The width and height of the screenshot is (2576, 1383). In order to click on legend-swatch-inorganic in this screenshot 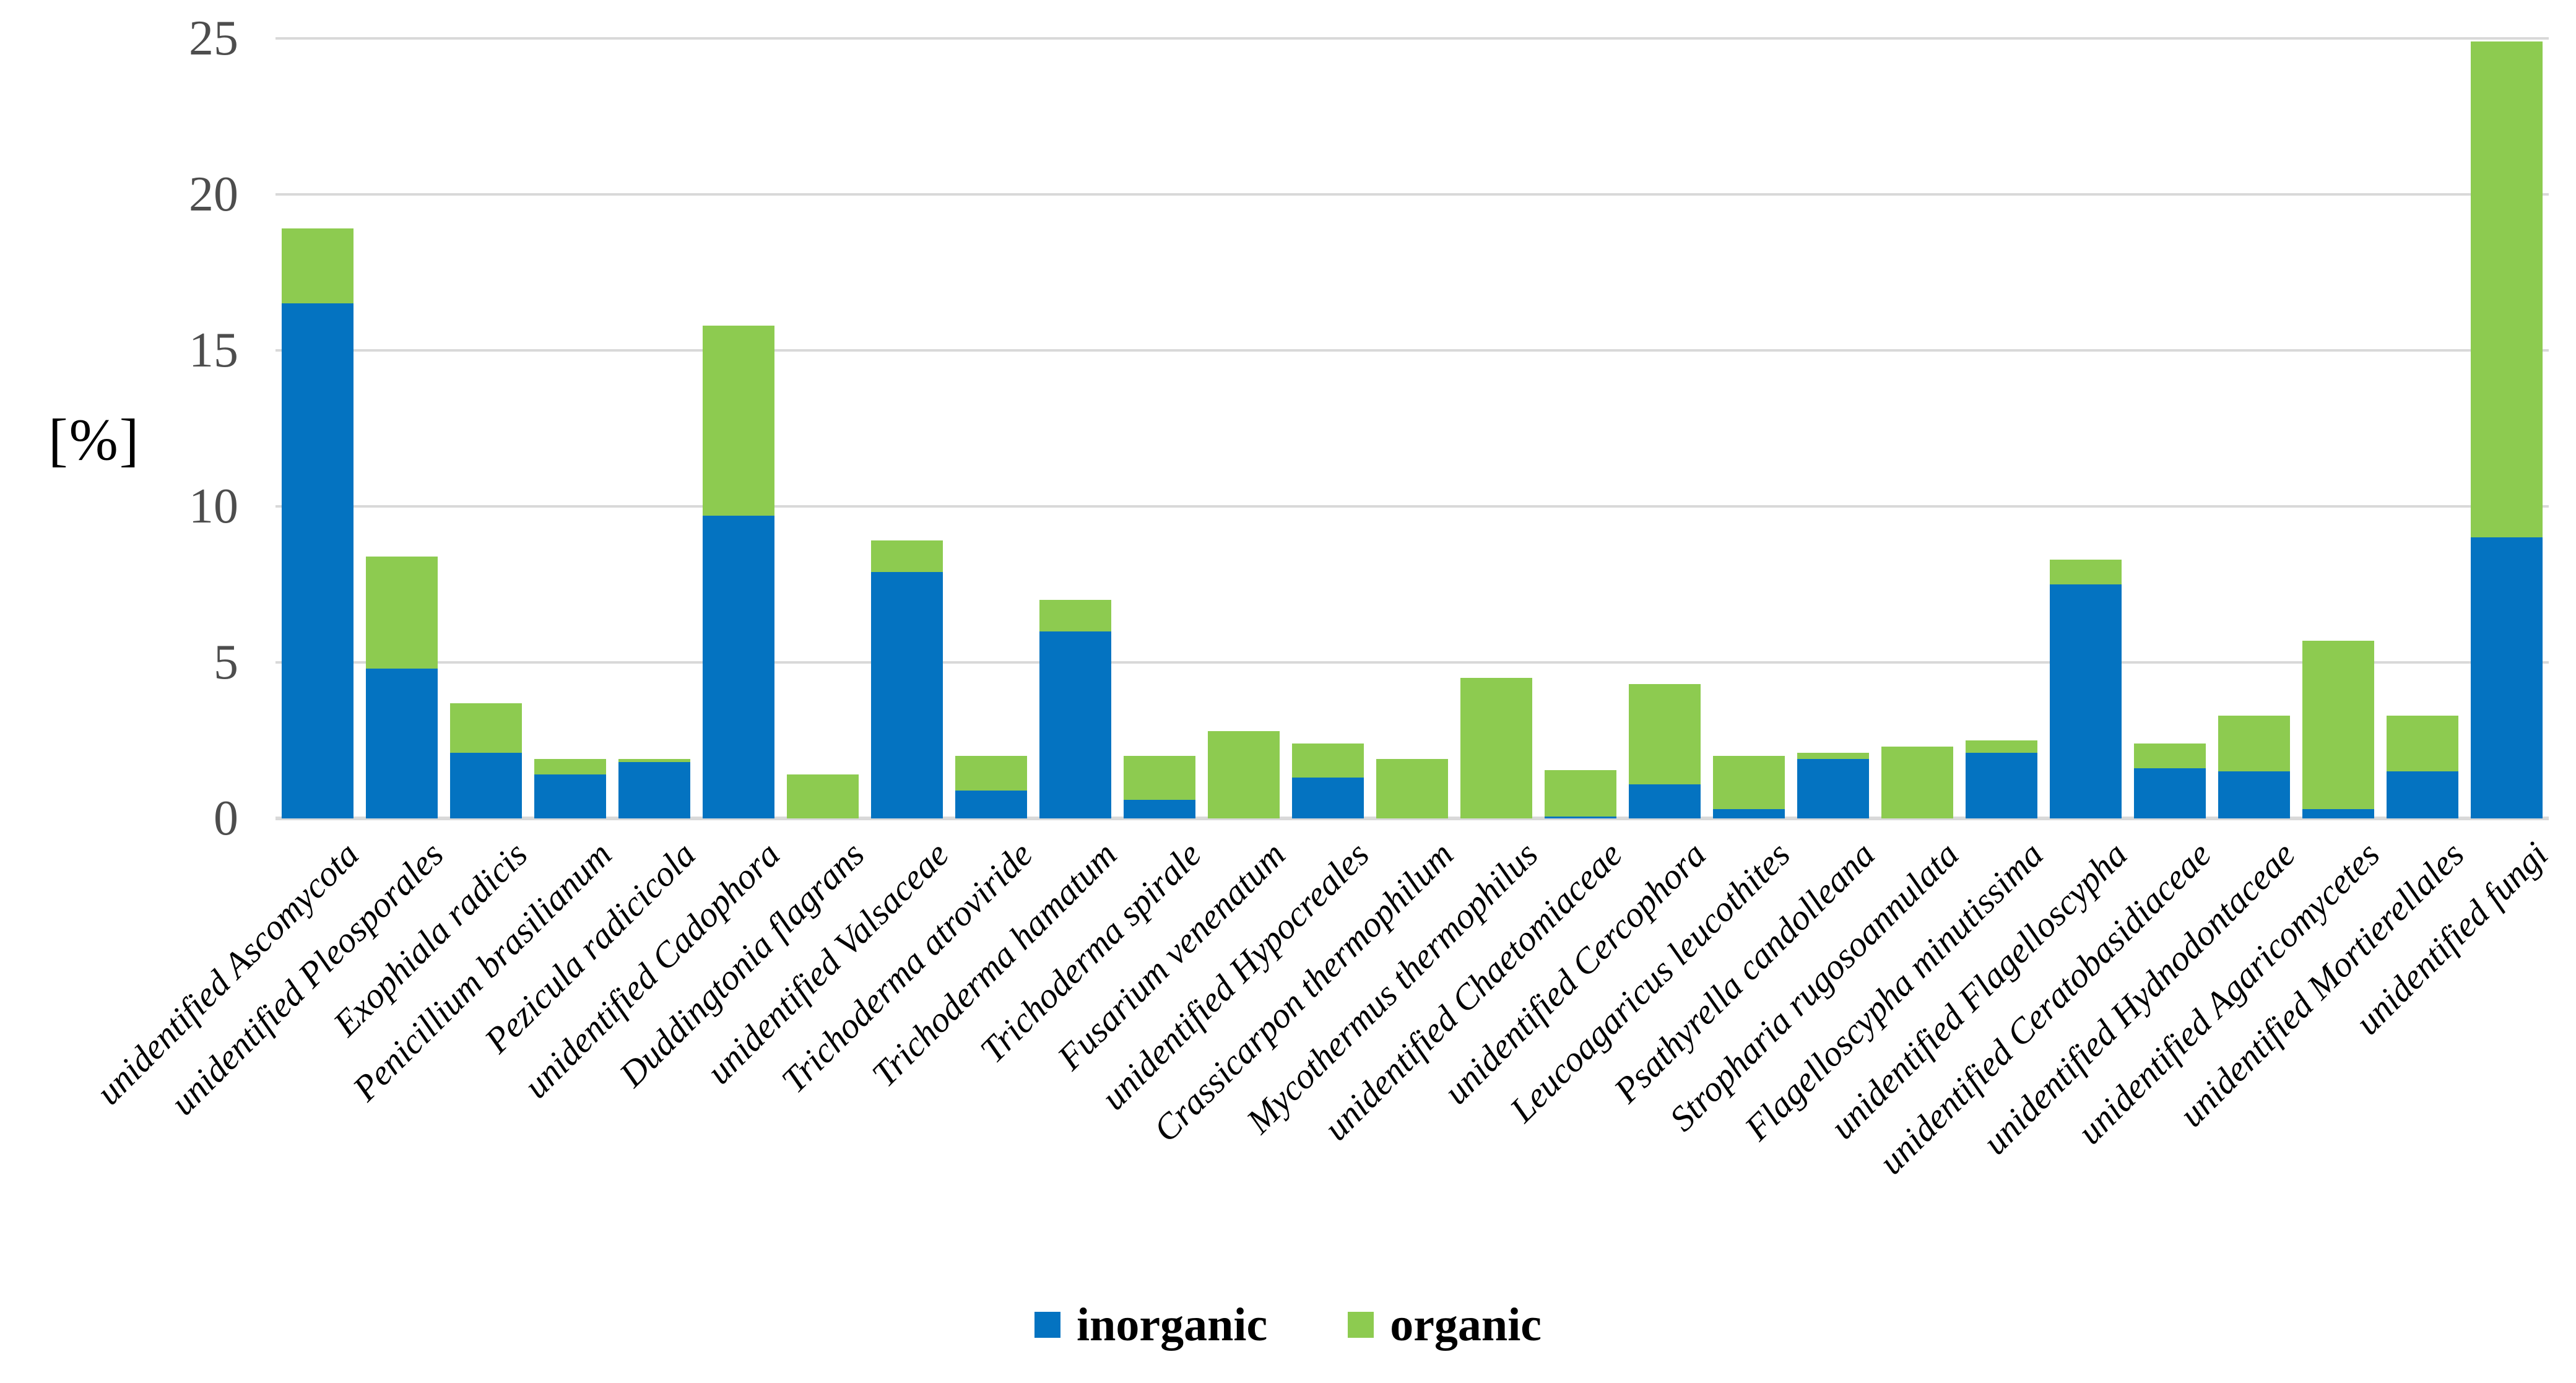, I will do `click(1047, 1325)`.